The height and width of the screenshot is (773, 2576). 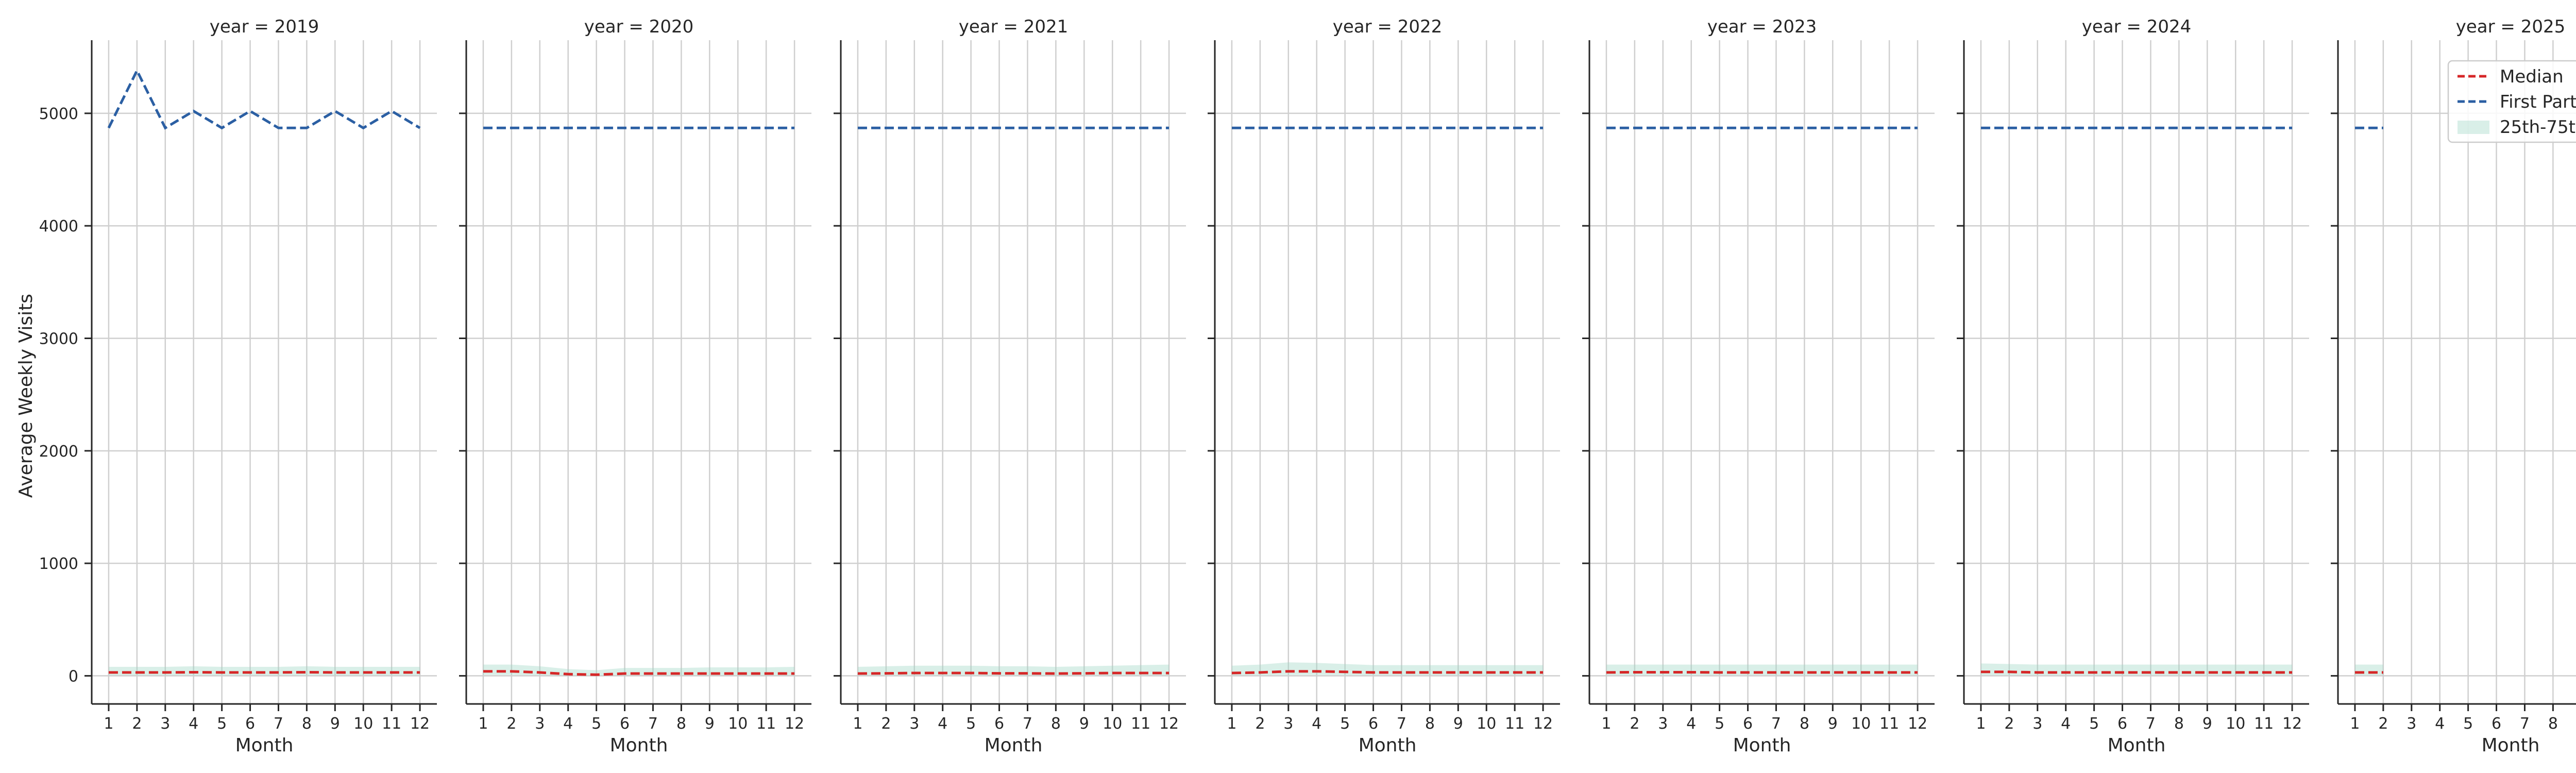 I want to click on legend-swatch-band, so click(x=2473, y=127).